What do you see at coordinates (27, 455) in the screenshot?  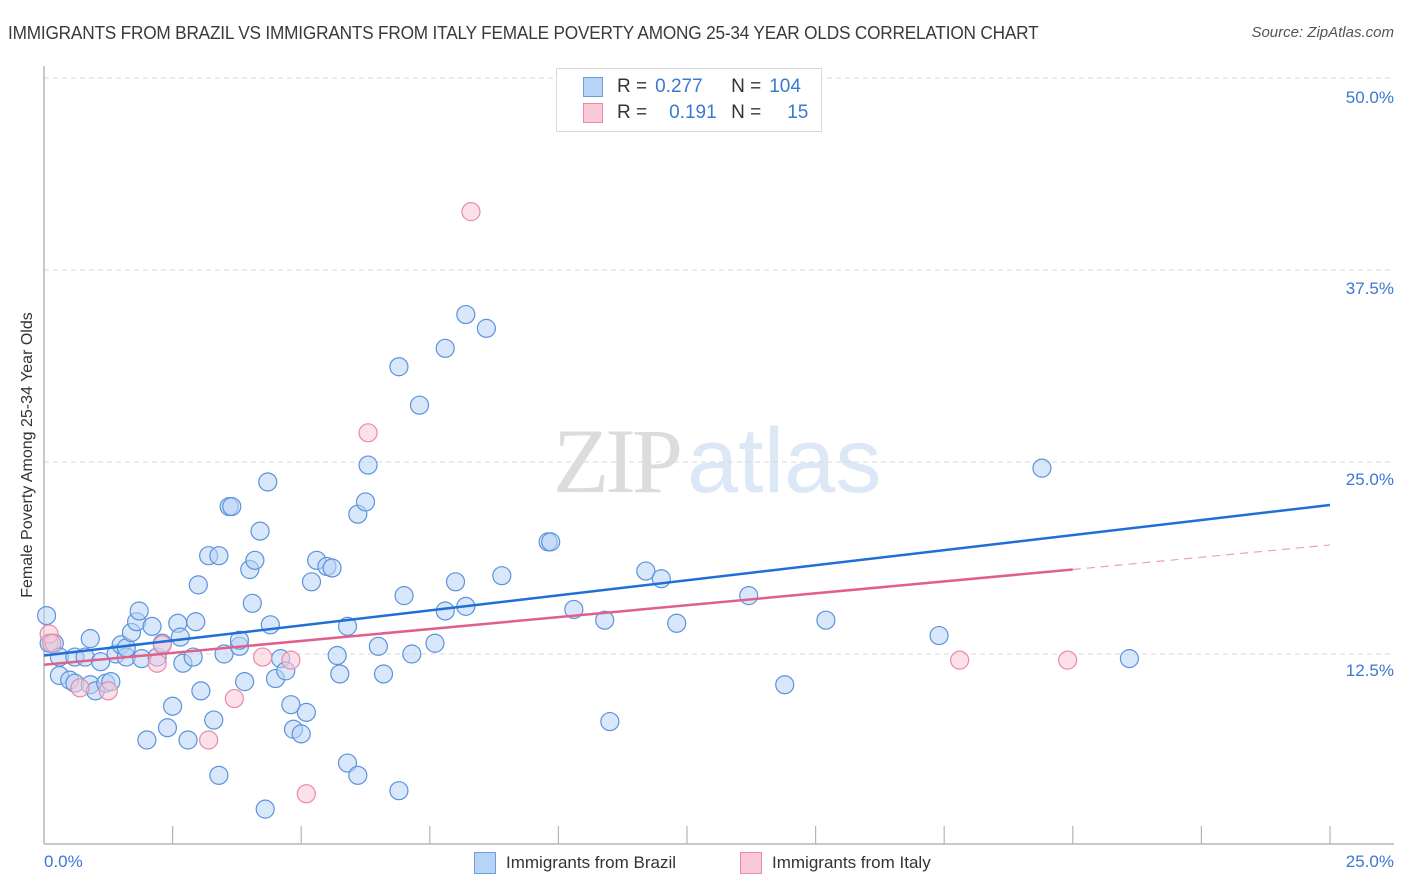 I see `y-axis-label: Female Poverty Among 25-34 Year Olds` at bounding box center [27, 455].